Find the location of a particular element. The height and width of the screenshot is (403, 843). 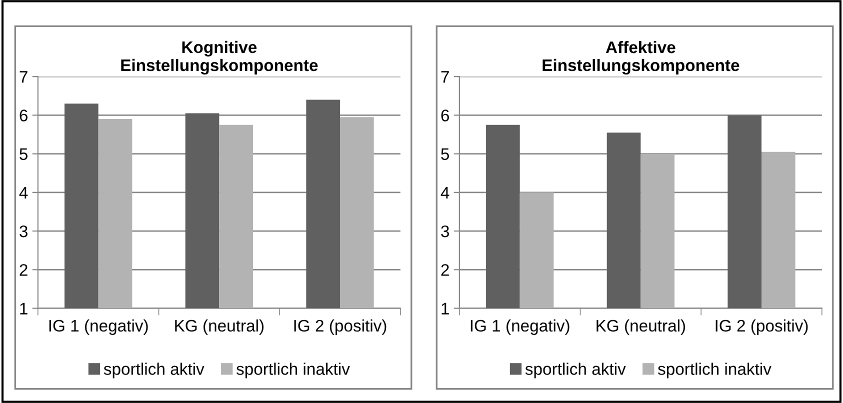

chart-title: Kognitive Einstellungskomponente is located at coordinates (219, 57).